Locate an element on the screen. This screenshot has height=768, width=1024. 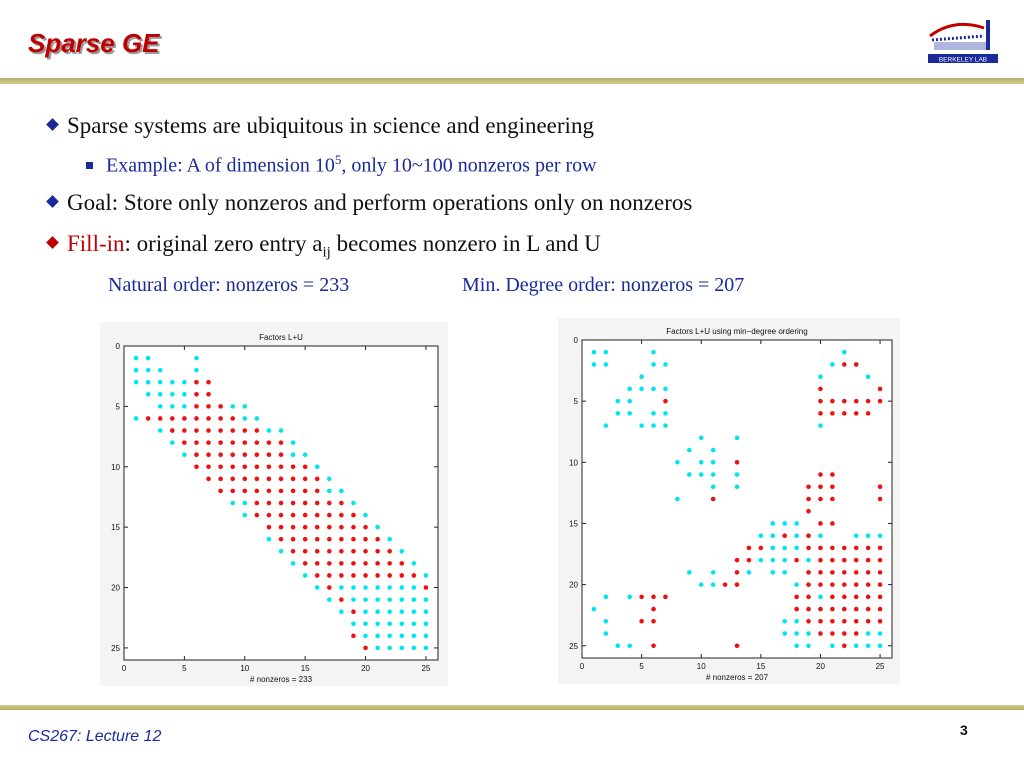
x-tick-label: 25 is located at coordinates (880, 666).